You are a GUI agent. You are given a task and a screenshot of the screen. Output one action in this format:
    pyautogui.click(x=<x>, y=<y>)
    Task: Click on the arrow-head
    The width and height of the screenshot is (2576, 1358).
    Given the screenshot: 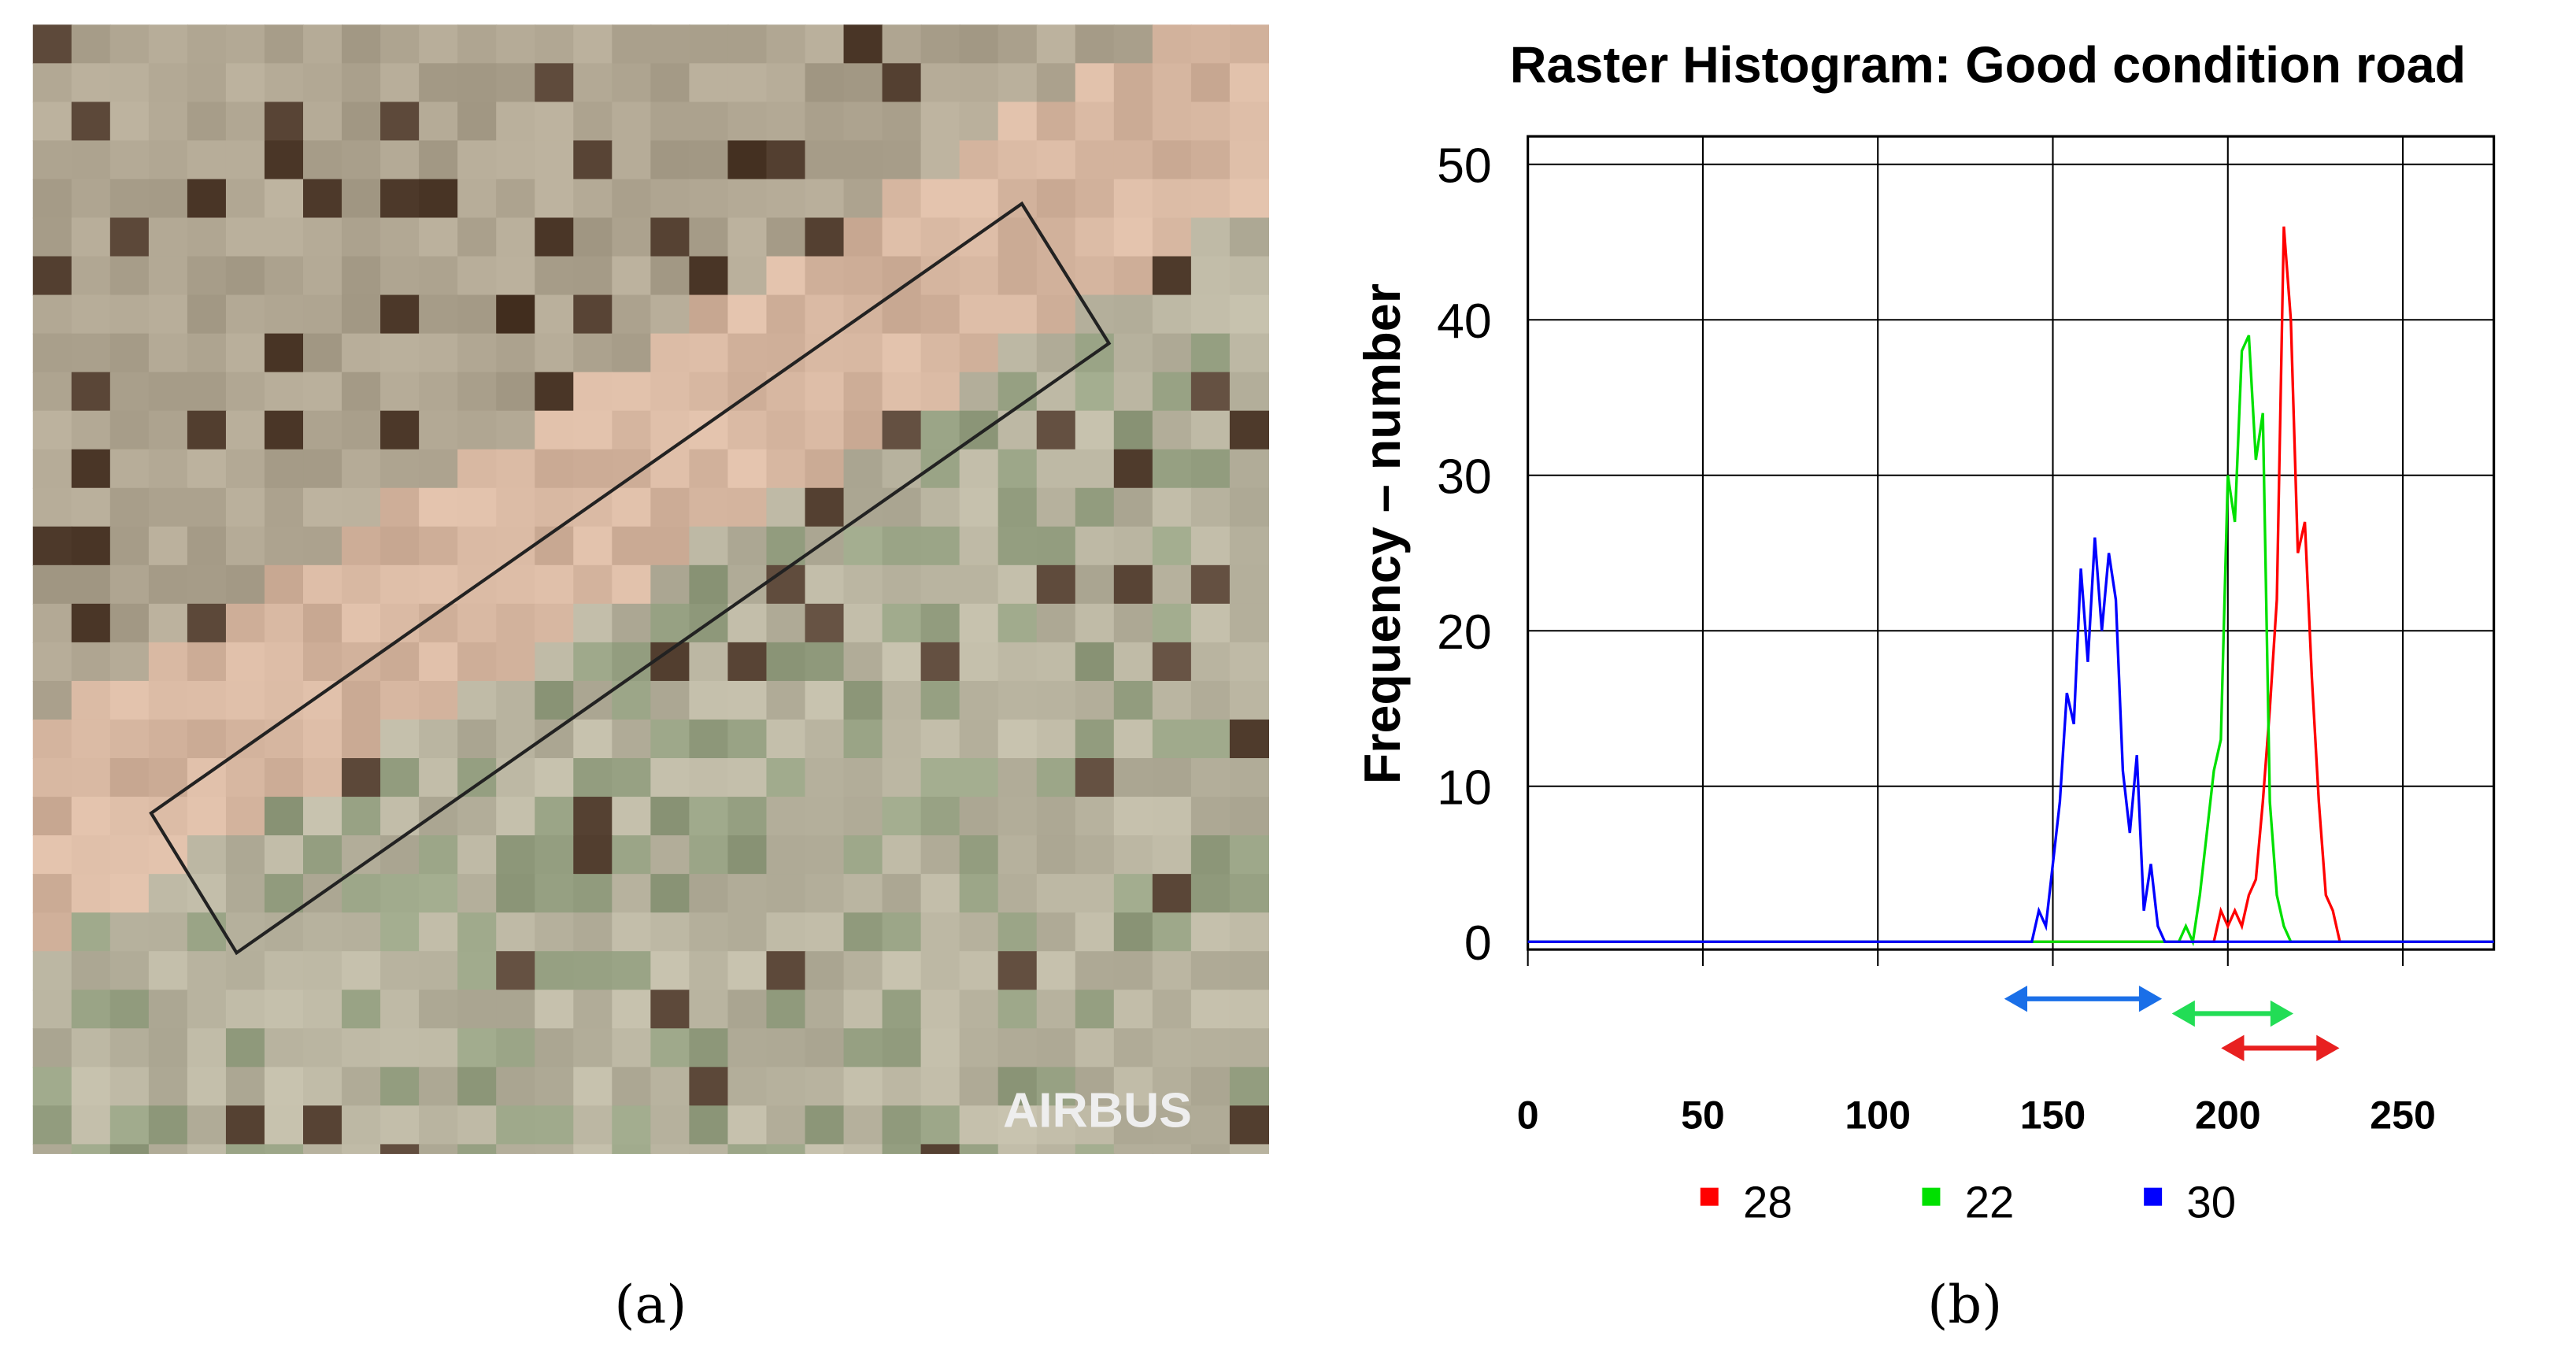 What is the action you would take?
    pyautogui.click(x=2328, y=1048)
    